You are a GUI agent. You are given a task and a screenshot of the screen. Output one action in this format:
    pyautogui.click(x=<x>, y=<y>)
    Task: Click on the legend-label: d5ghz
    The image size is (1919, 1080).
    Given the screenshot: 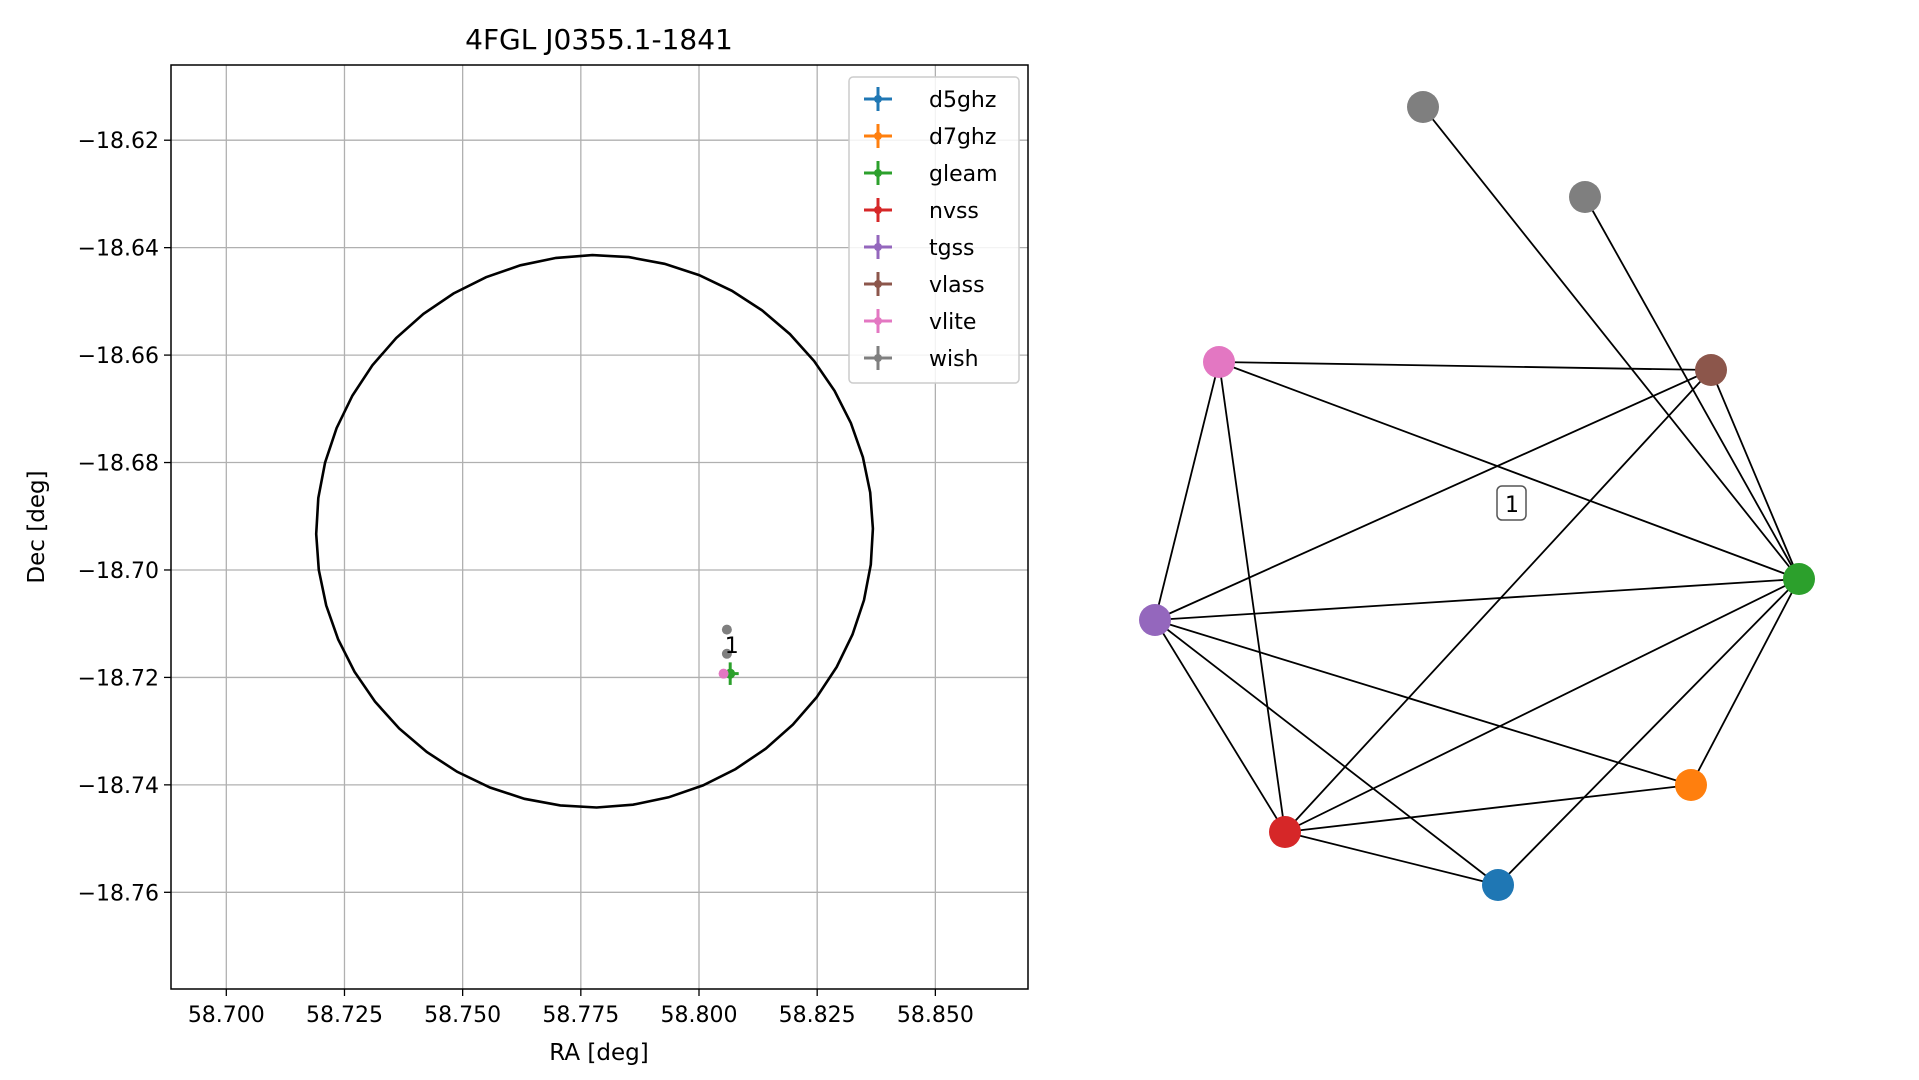 What is the action you would take?
    pyautogui.click(x=962, y=100)
    